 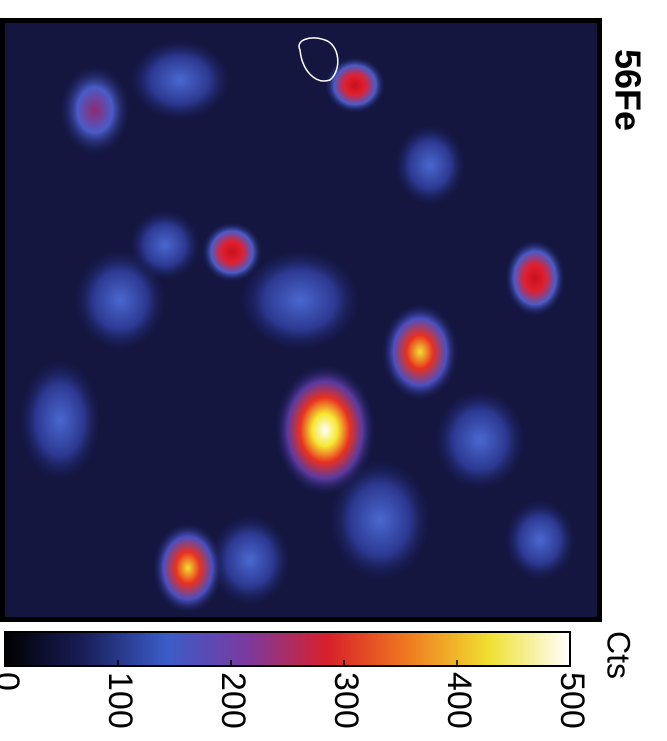 I want to click on colorbar-tick-label: 300, so click(x=346, y=700).